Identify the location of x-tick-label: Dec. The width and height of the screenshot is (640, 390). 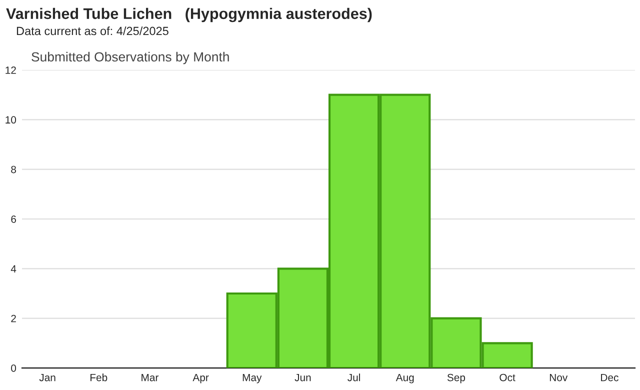
(609, 378).